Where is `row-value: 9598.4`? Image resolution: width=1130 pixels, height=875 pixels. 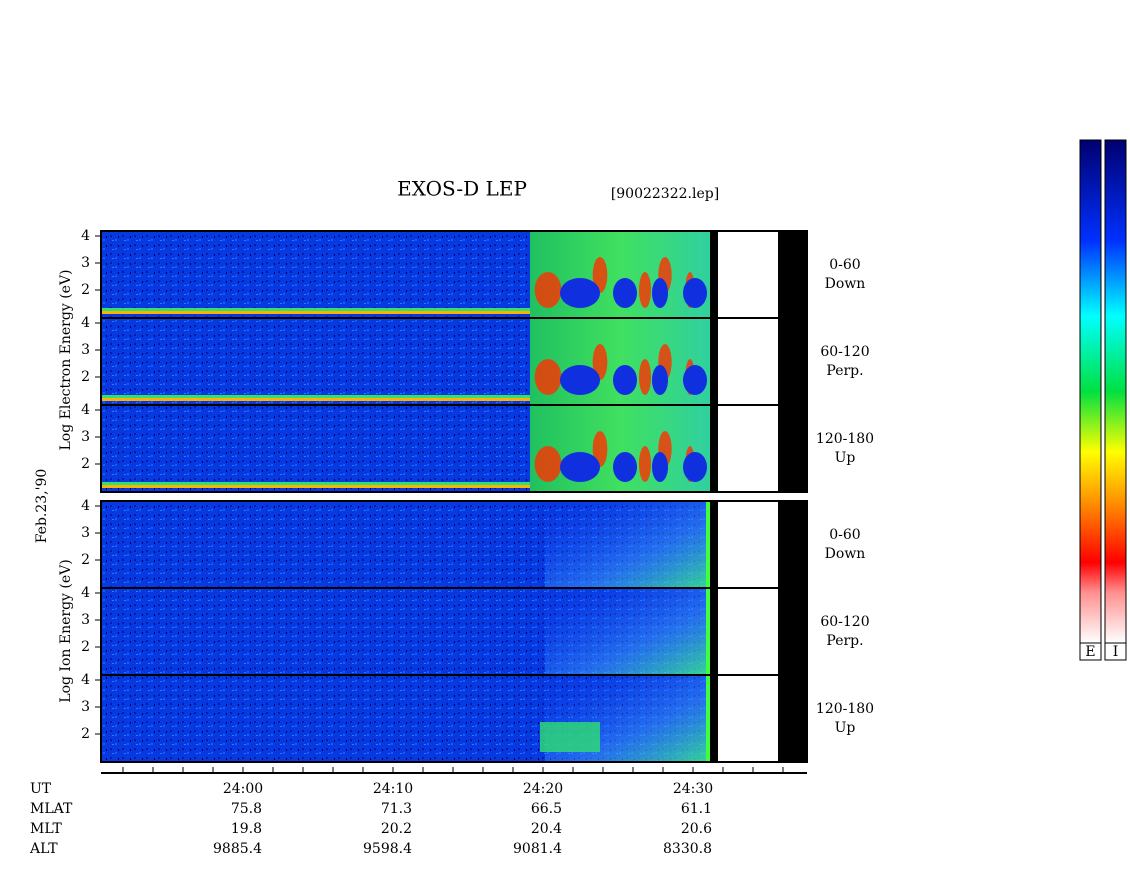
row-value: 9598.4 is located at coordinates (387, 849).